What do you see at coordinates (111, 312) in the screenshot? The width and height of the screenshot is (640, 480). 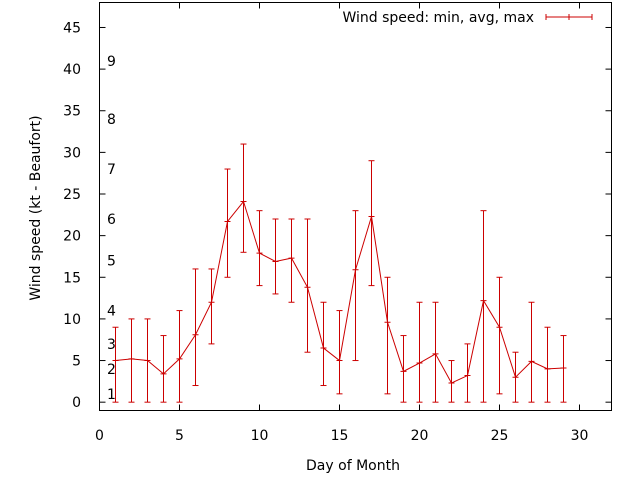 I see `beaufort-label: 4` at bounding box center [111, 312].